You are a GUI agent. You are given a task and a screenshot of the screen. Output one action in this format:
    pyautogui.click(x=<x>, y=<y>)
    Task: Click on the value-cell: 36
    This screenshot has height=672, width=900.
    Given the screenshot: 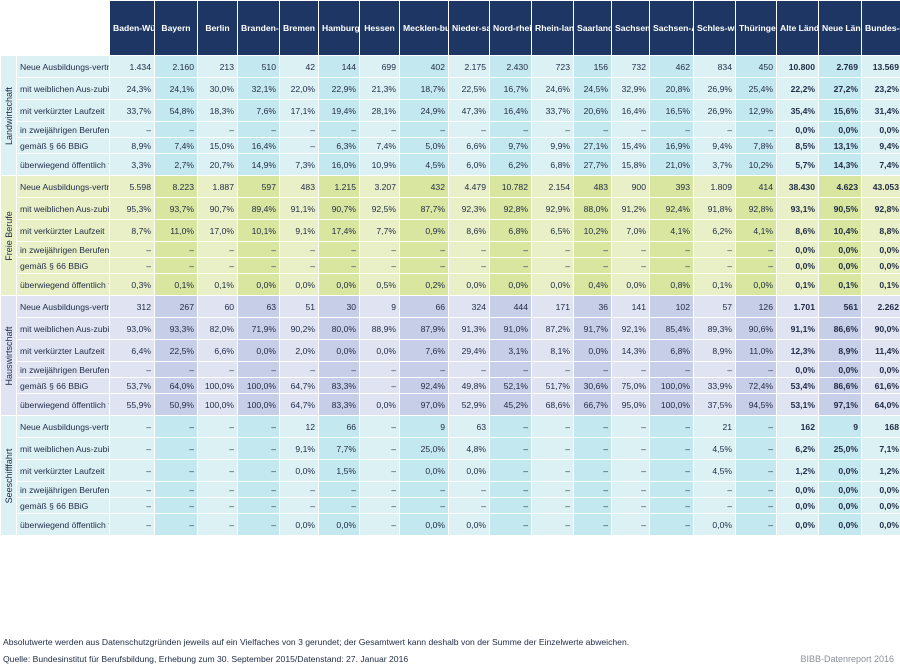 What is the action you would take?
    pyautogui.click(x=592, y=306)
    